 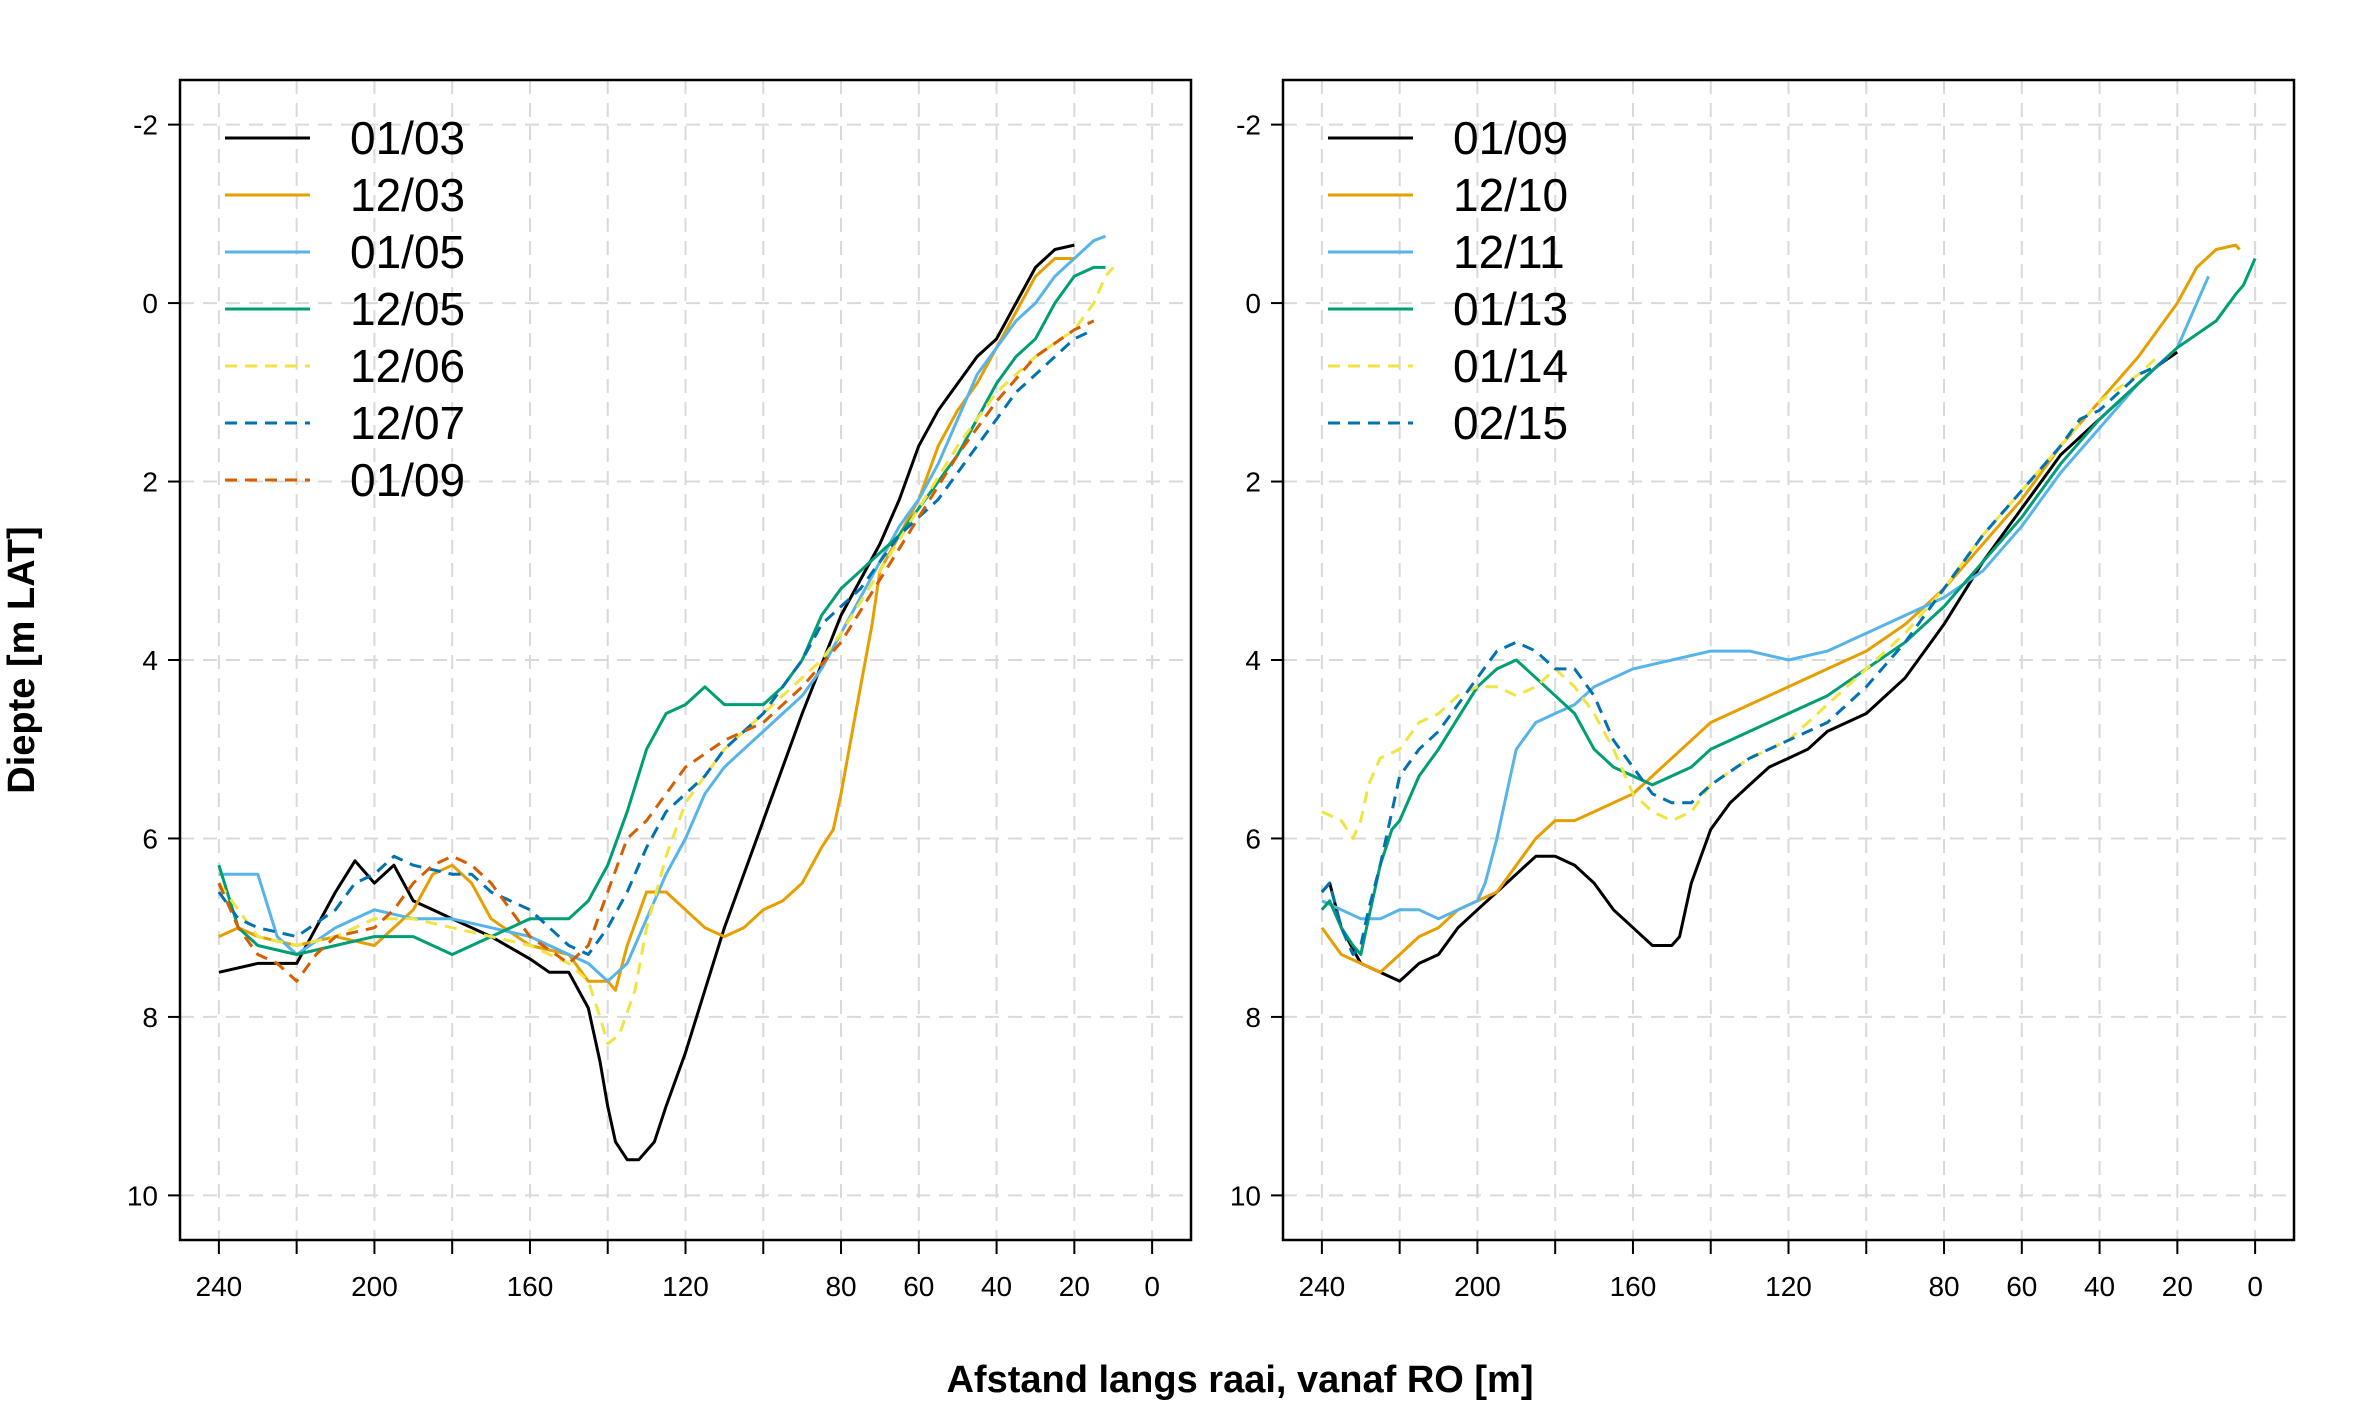 I want to click on legend-label: 12/06, so click(x=407, y=366).